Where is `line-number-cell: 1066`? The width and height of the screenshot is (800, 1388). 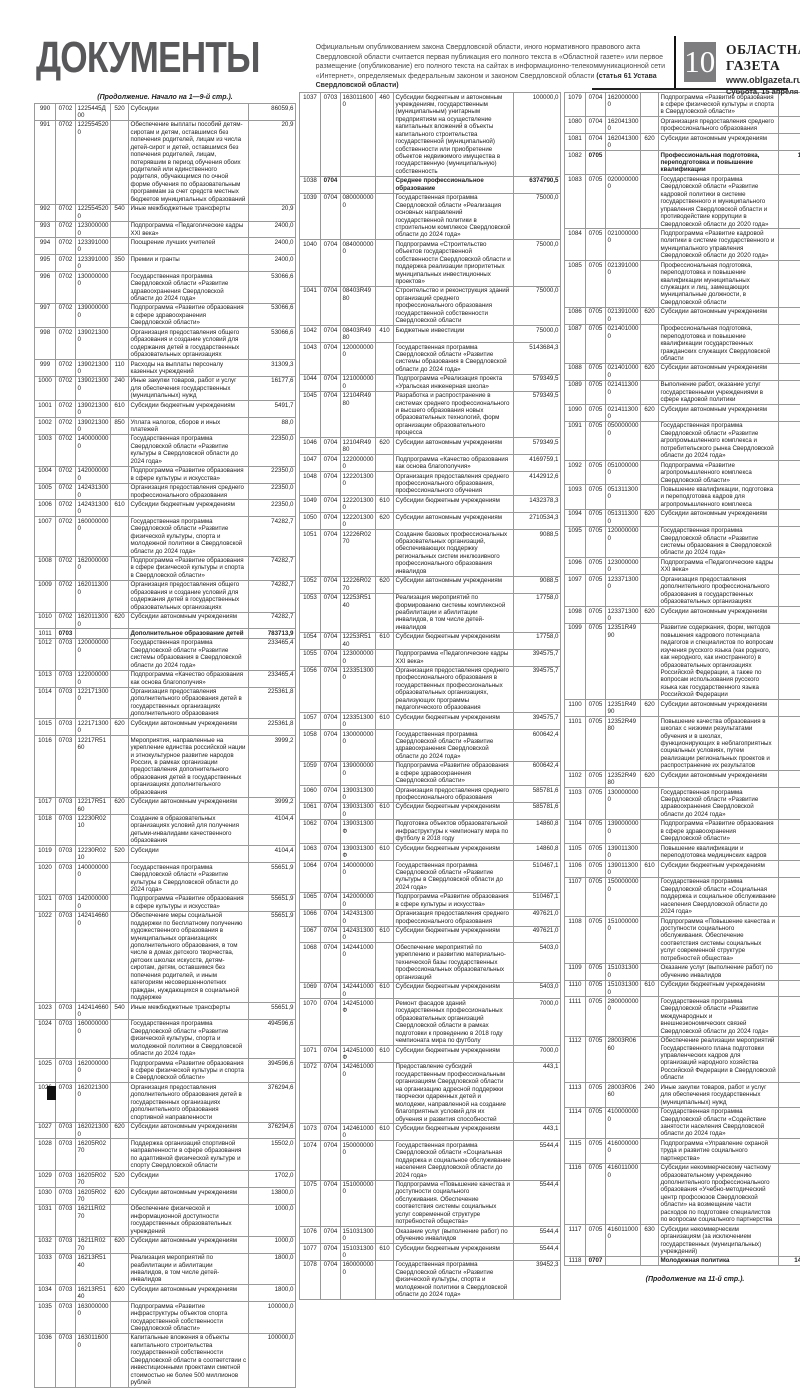
line-number-cell: 1066 is located at coordinates (310, 917).